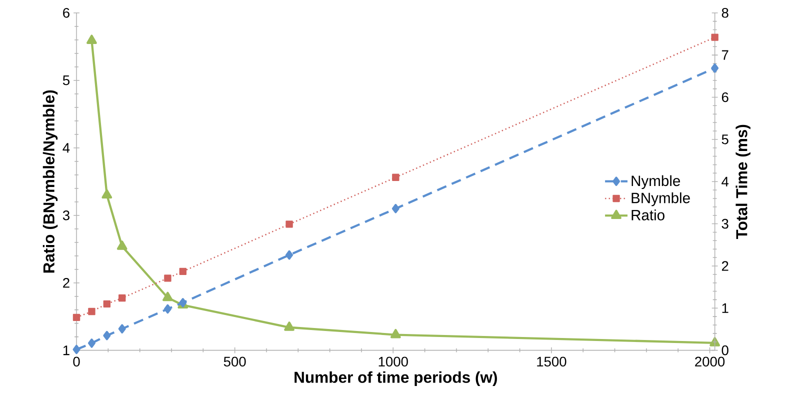  Describe the element at coordinates (725, 182) in the screenshot. I see `y2-tick-label: 4` at that location.